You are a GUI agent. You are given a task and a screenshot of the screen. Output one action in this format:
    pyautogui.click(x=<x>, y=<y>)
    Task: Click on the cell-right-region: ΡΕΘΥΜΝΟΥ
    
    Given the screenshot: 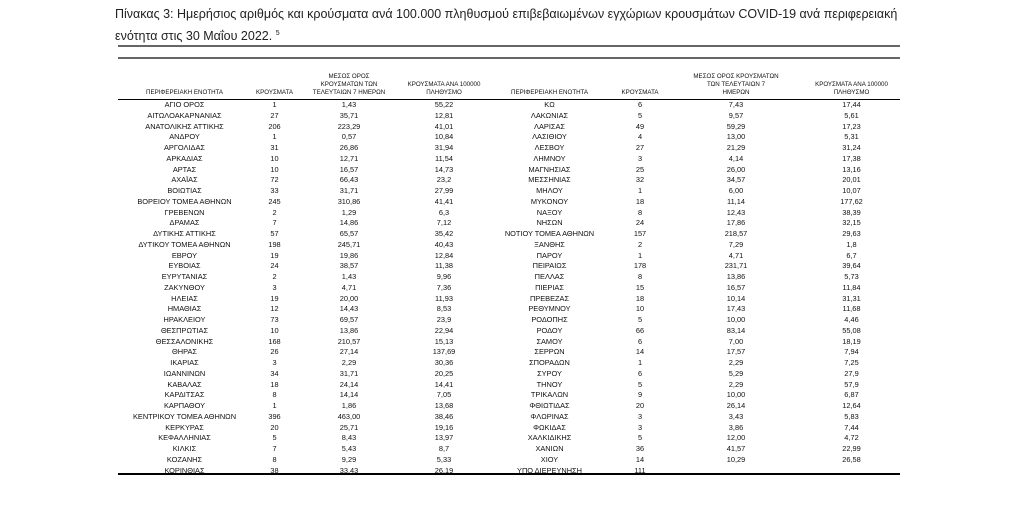 What is the action you would take?
    pyautogui.click(x=549, y=309)
    